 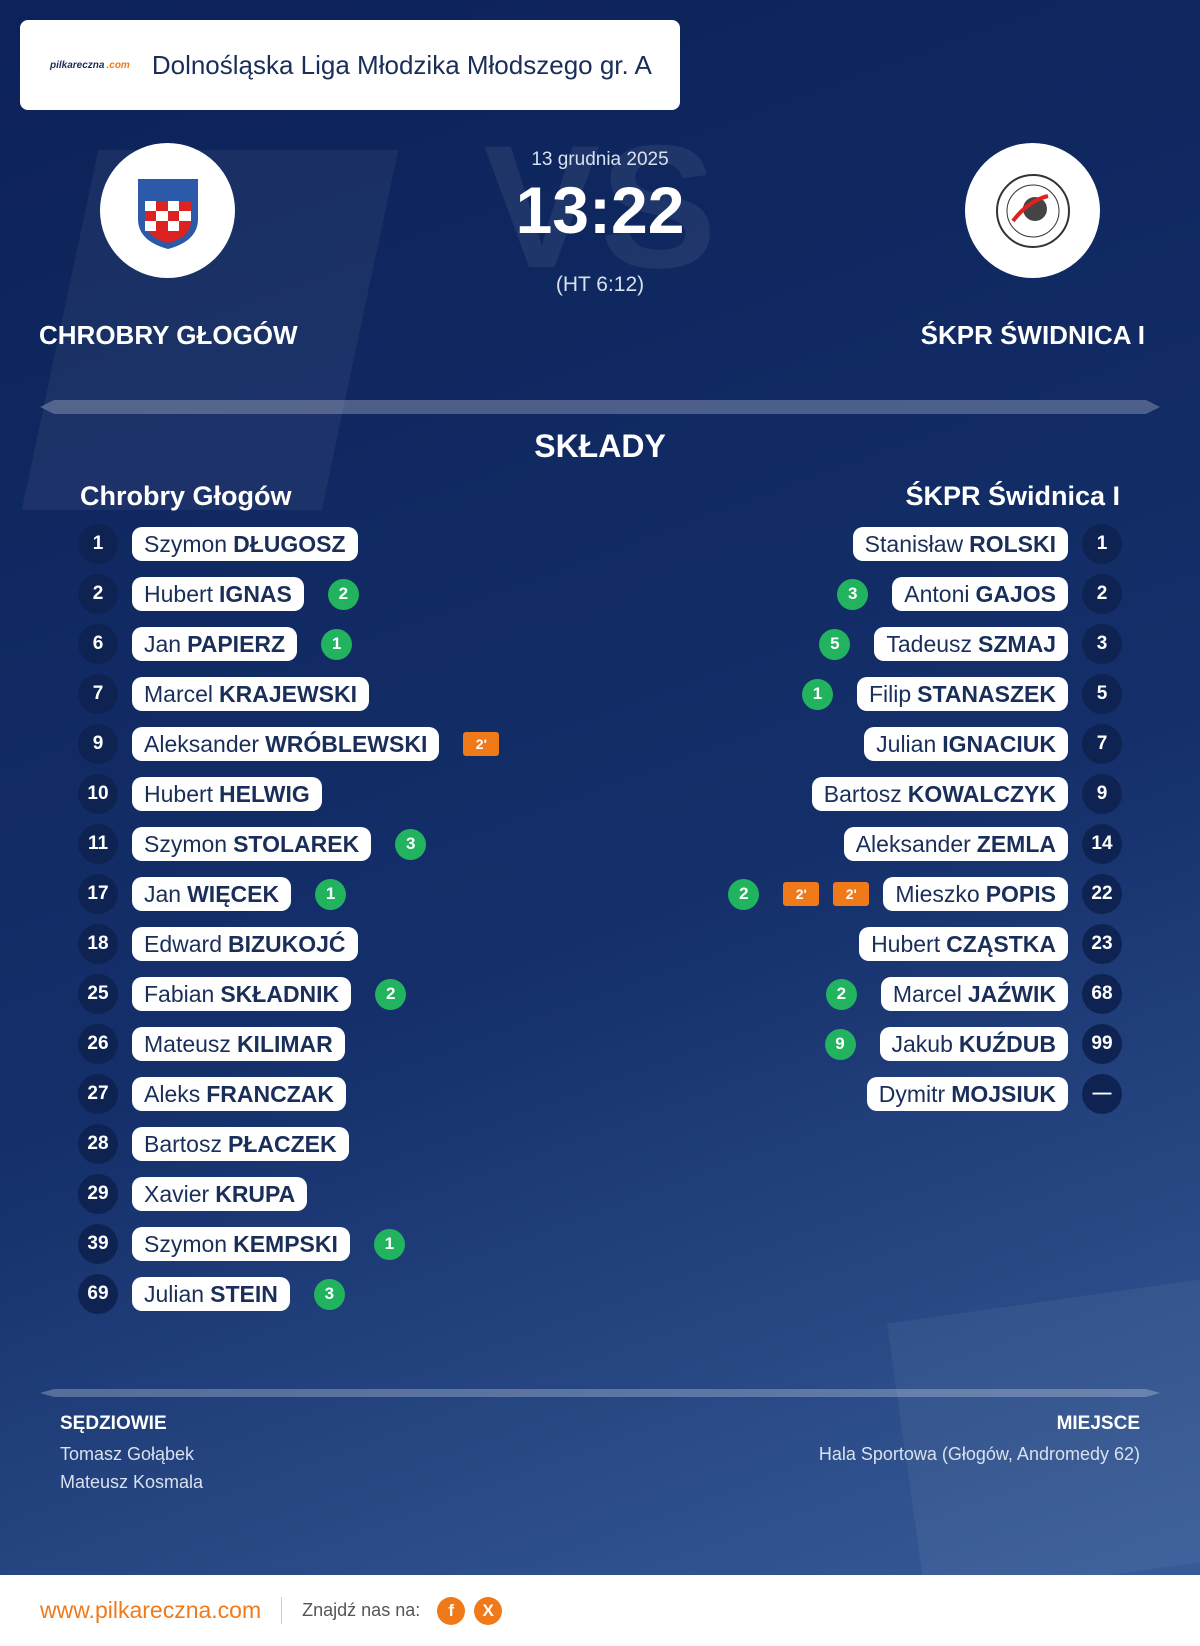 What do you see at coordinates (98, 844) in the screenshot?
I see `player-number: 11` at bounding box center [98, 844].